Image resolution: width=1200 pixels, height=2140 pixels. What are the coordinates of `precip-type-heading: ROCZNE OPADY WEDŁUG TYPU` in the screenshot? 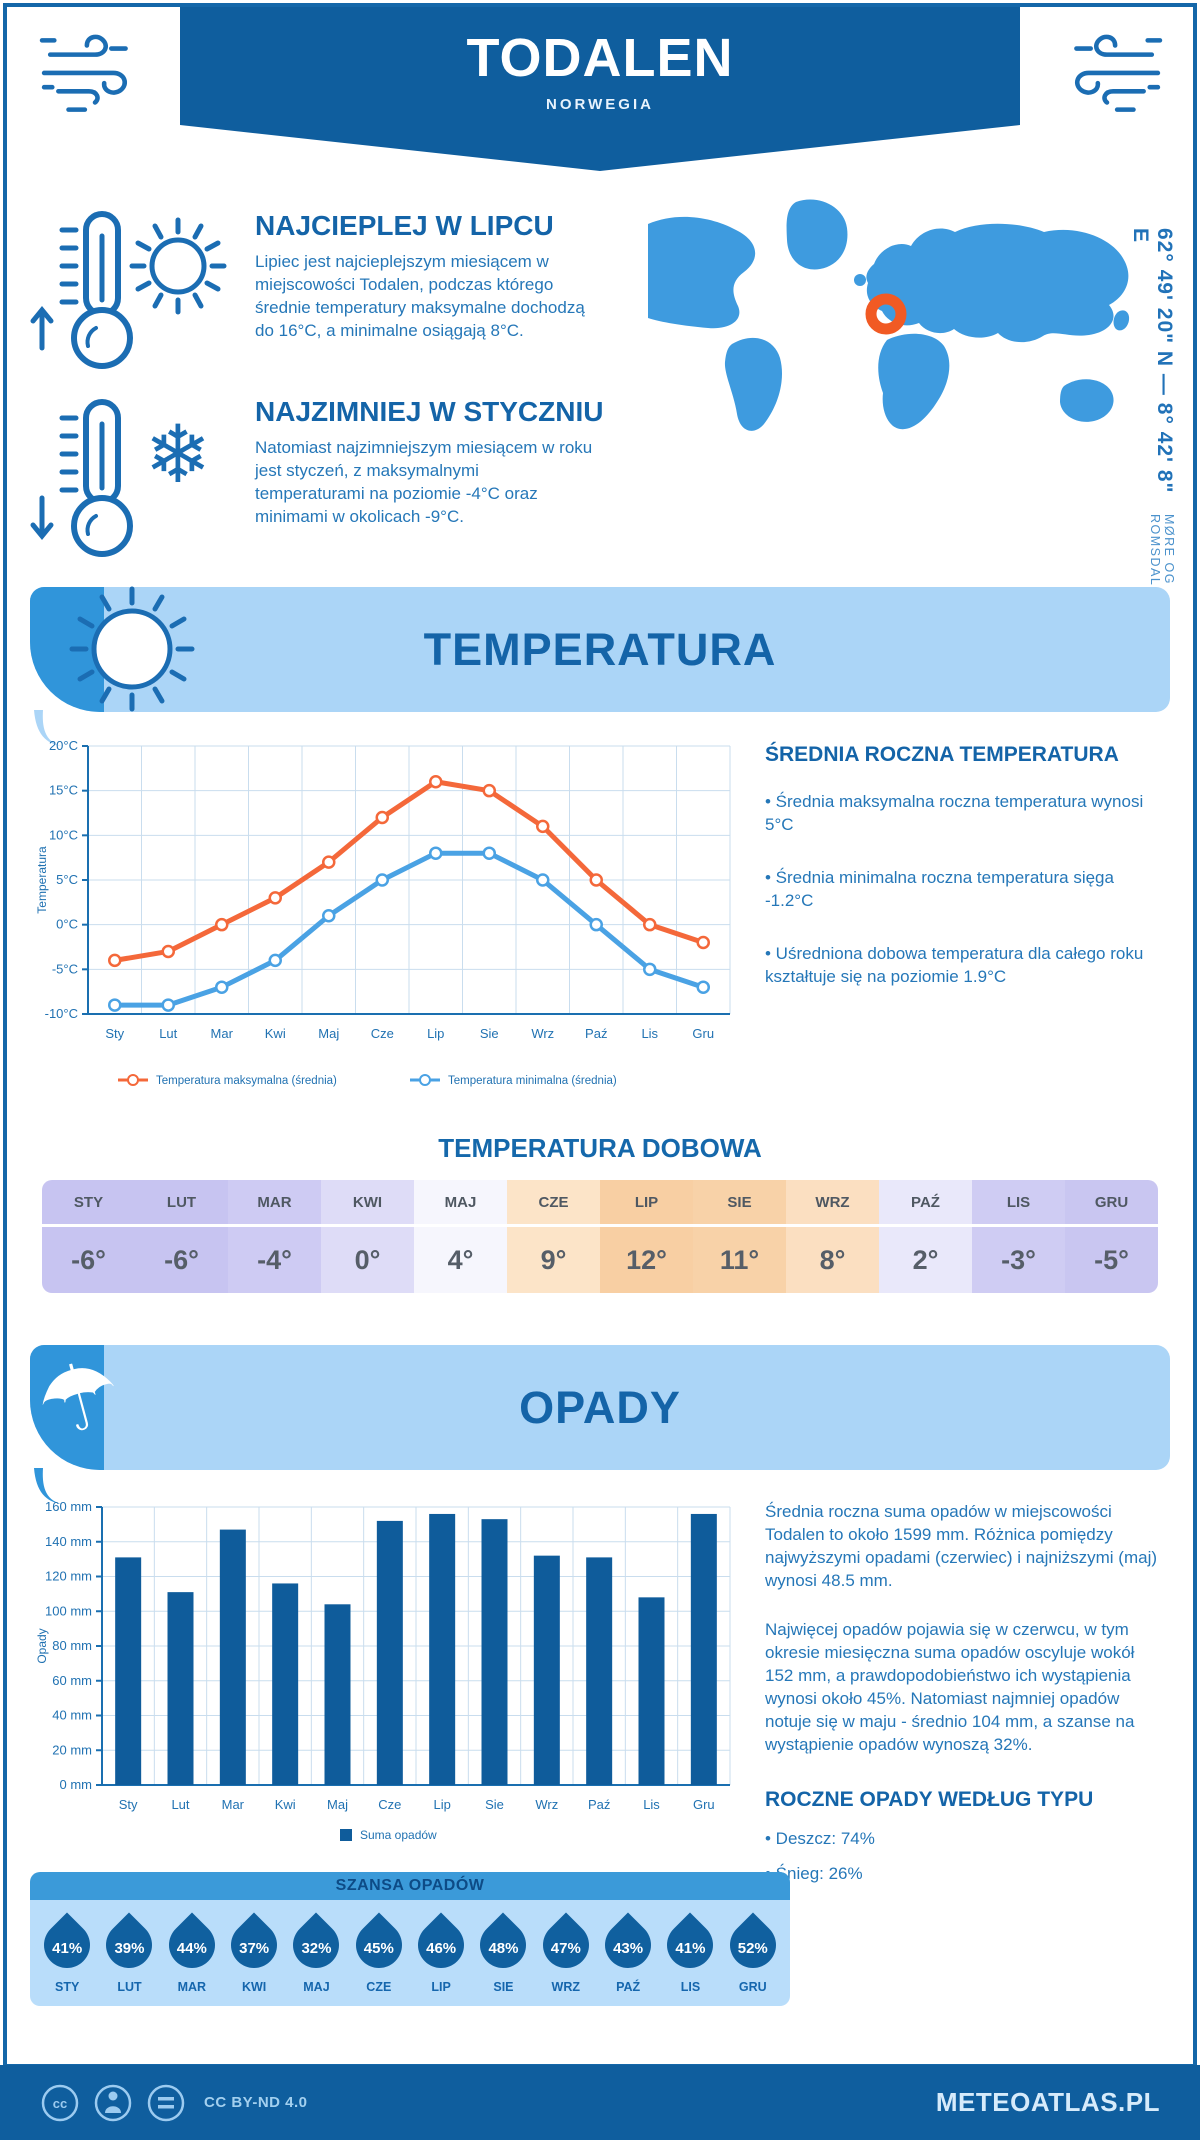 It's located at (929, 1799).